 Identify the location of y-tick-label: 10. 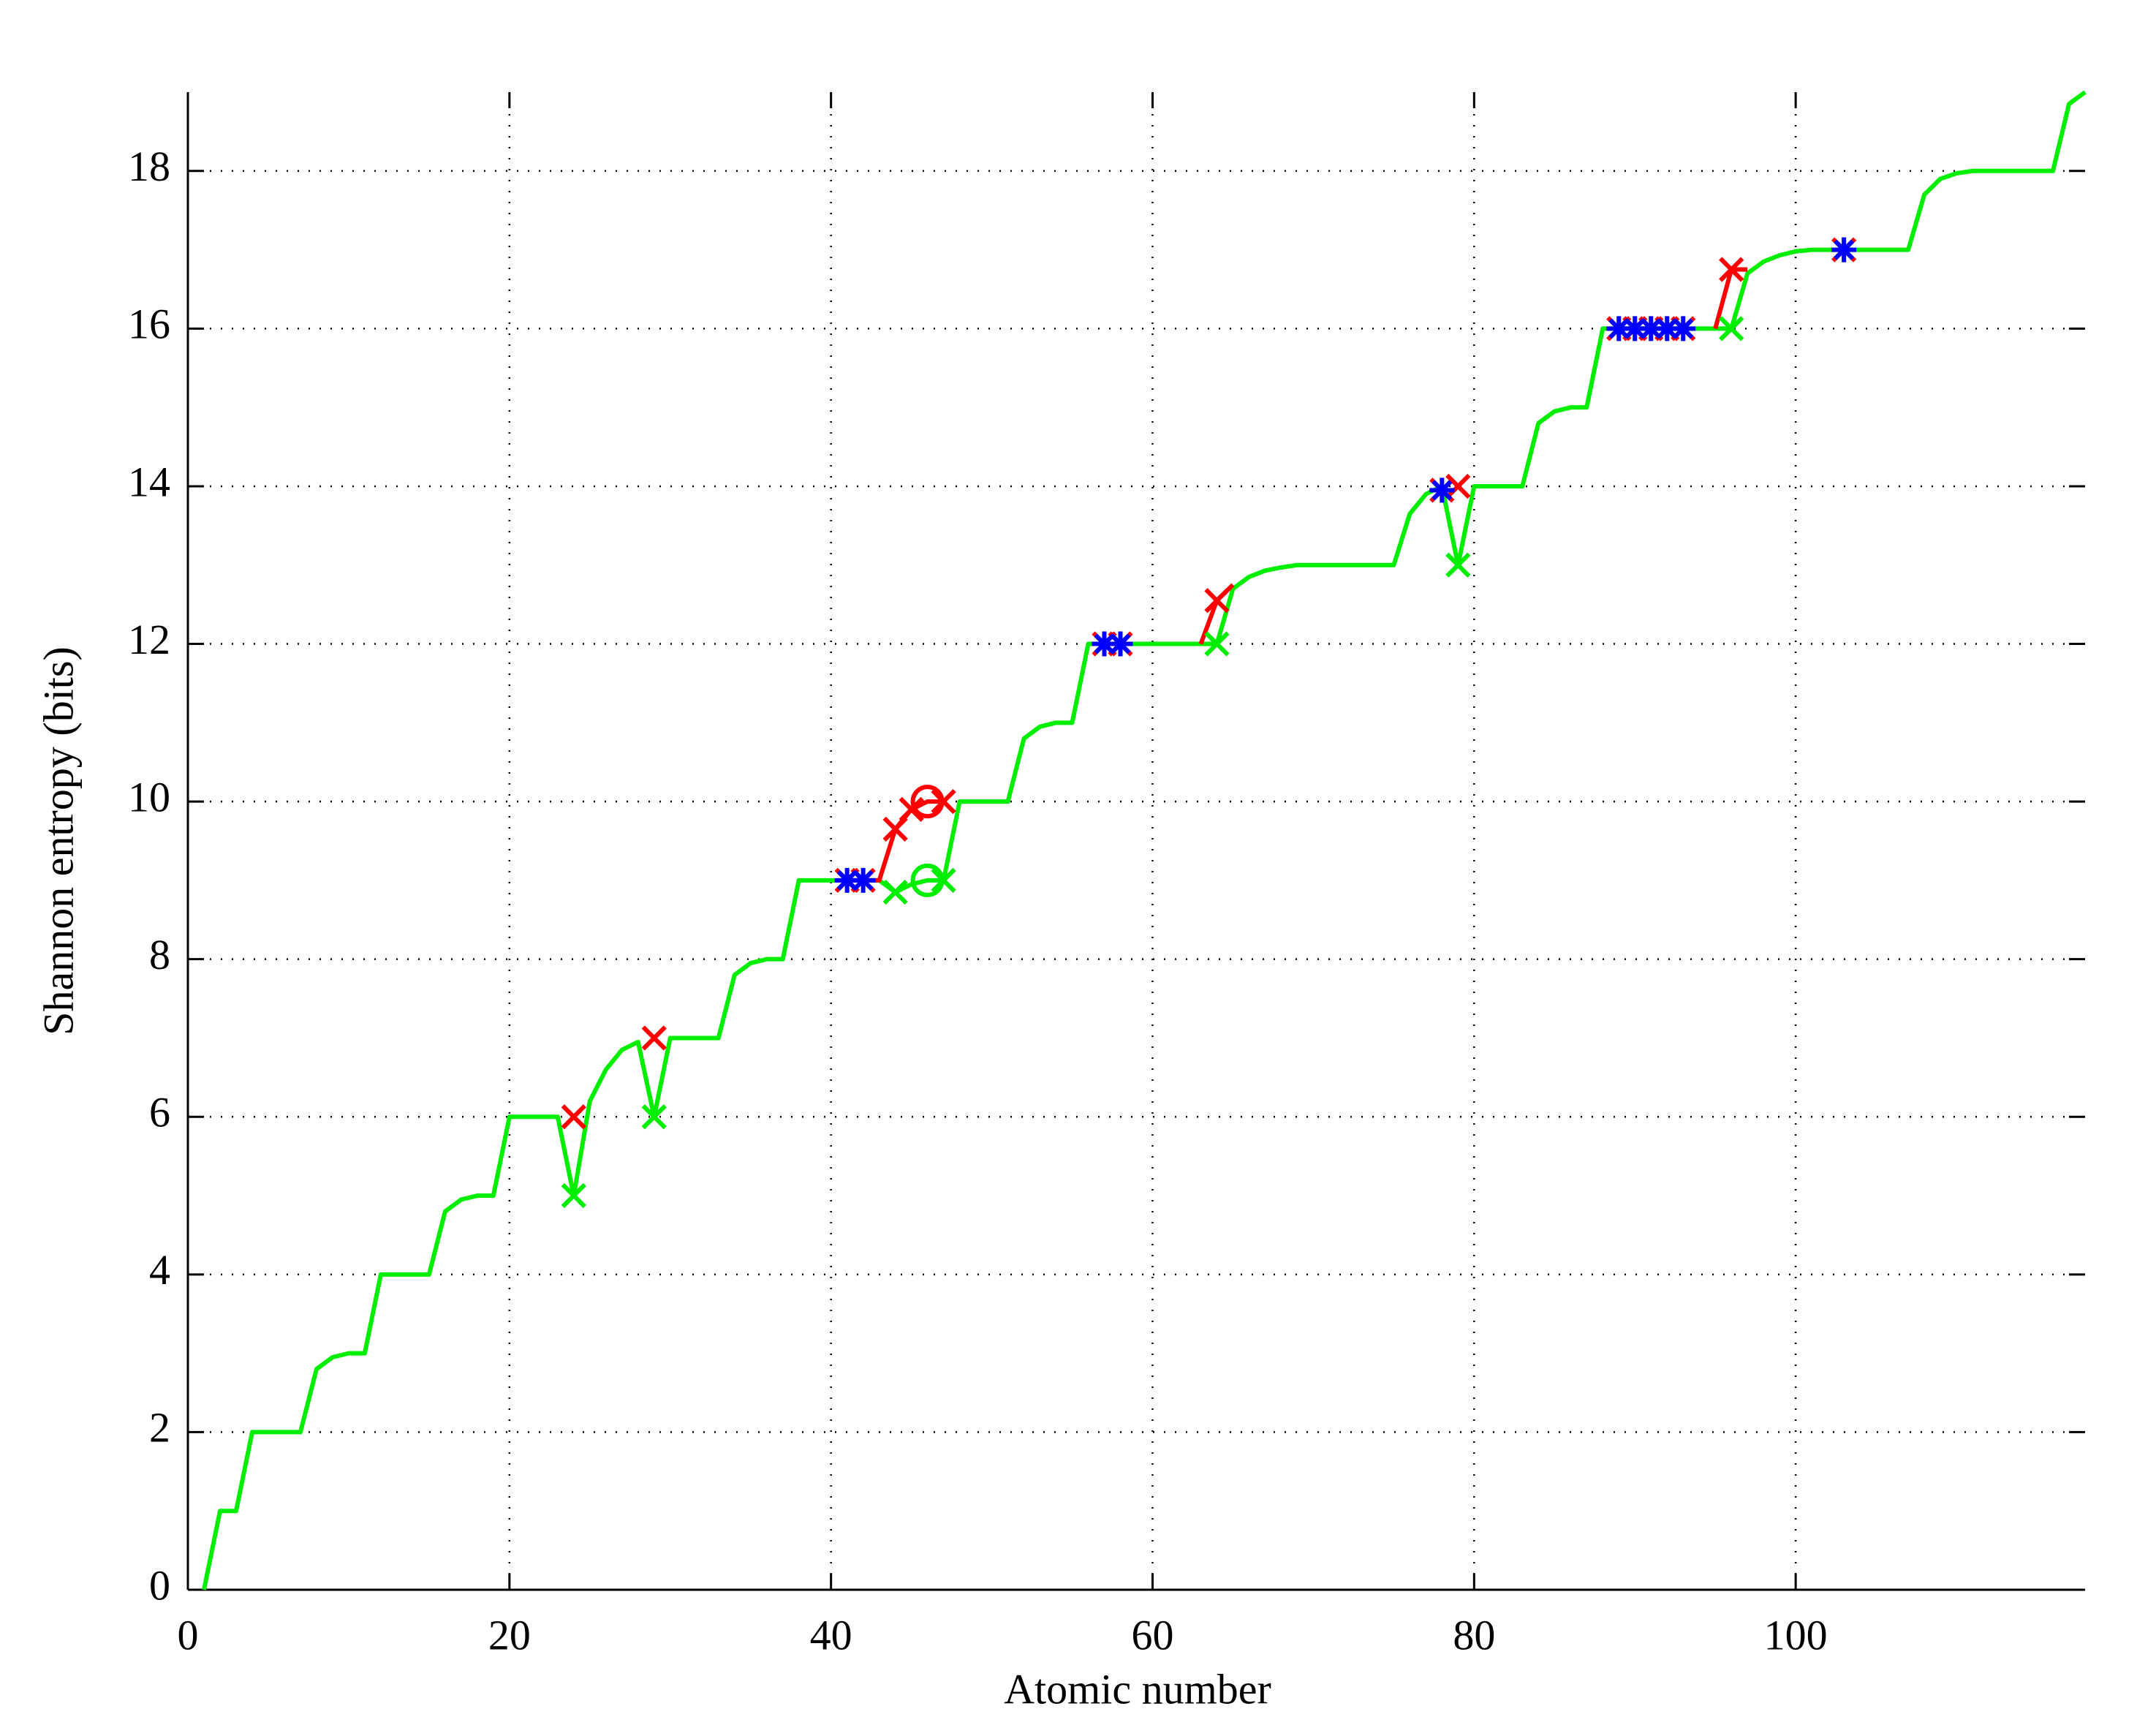
(149, 796).